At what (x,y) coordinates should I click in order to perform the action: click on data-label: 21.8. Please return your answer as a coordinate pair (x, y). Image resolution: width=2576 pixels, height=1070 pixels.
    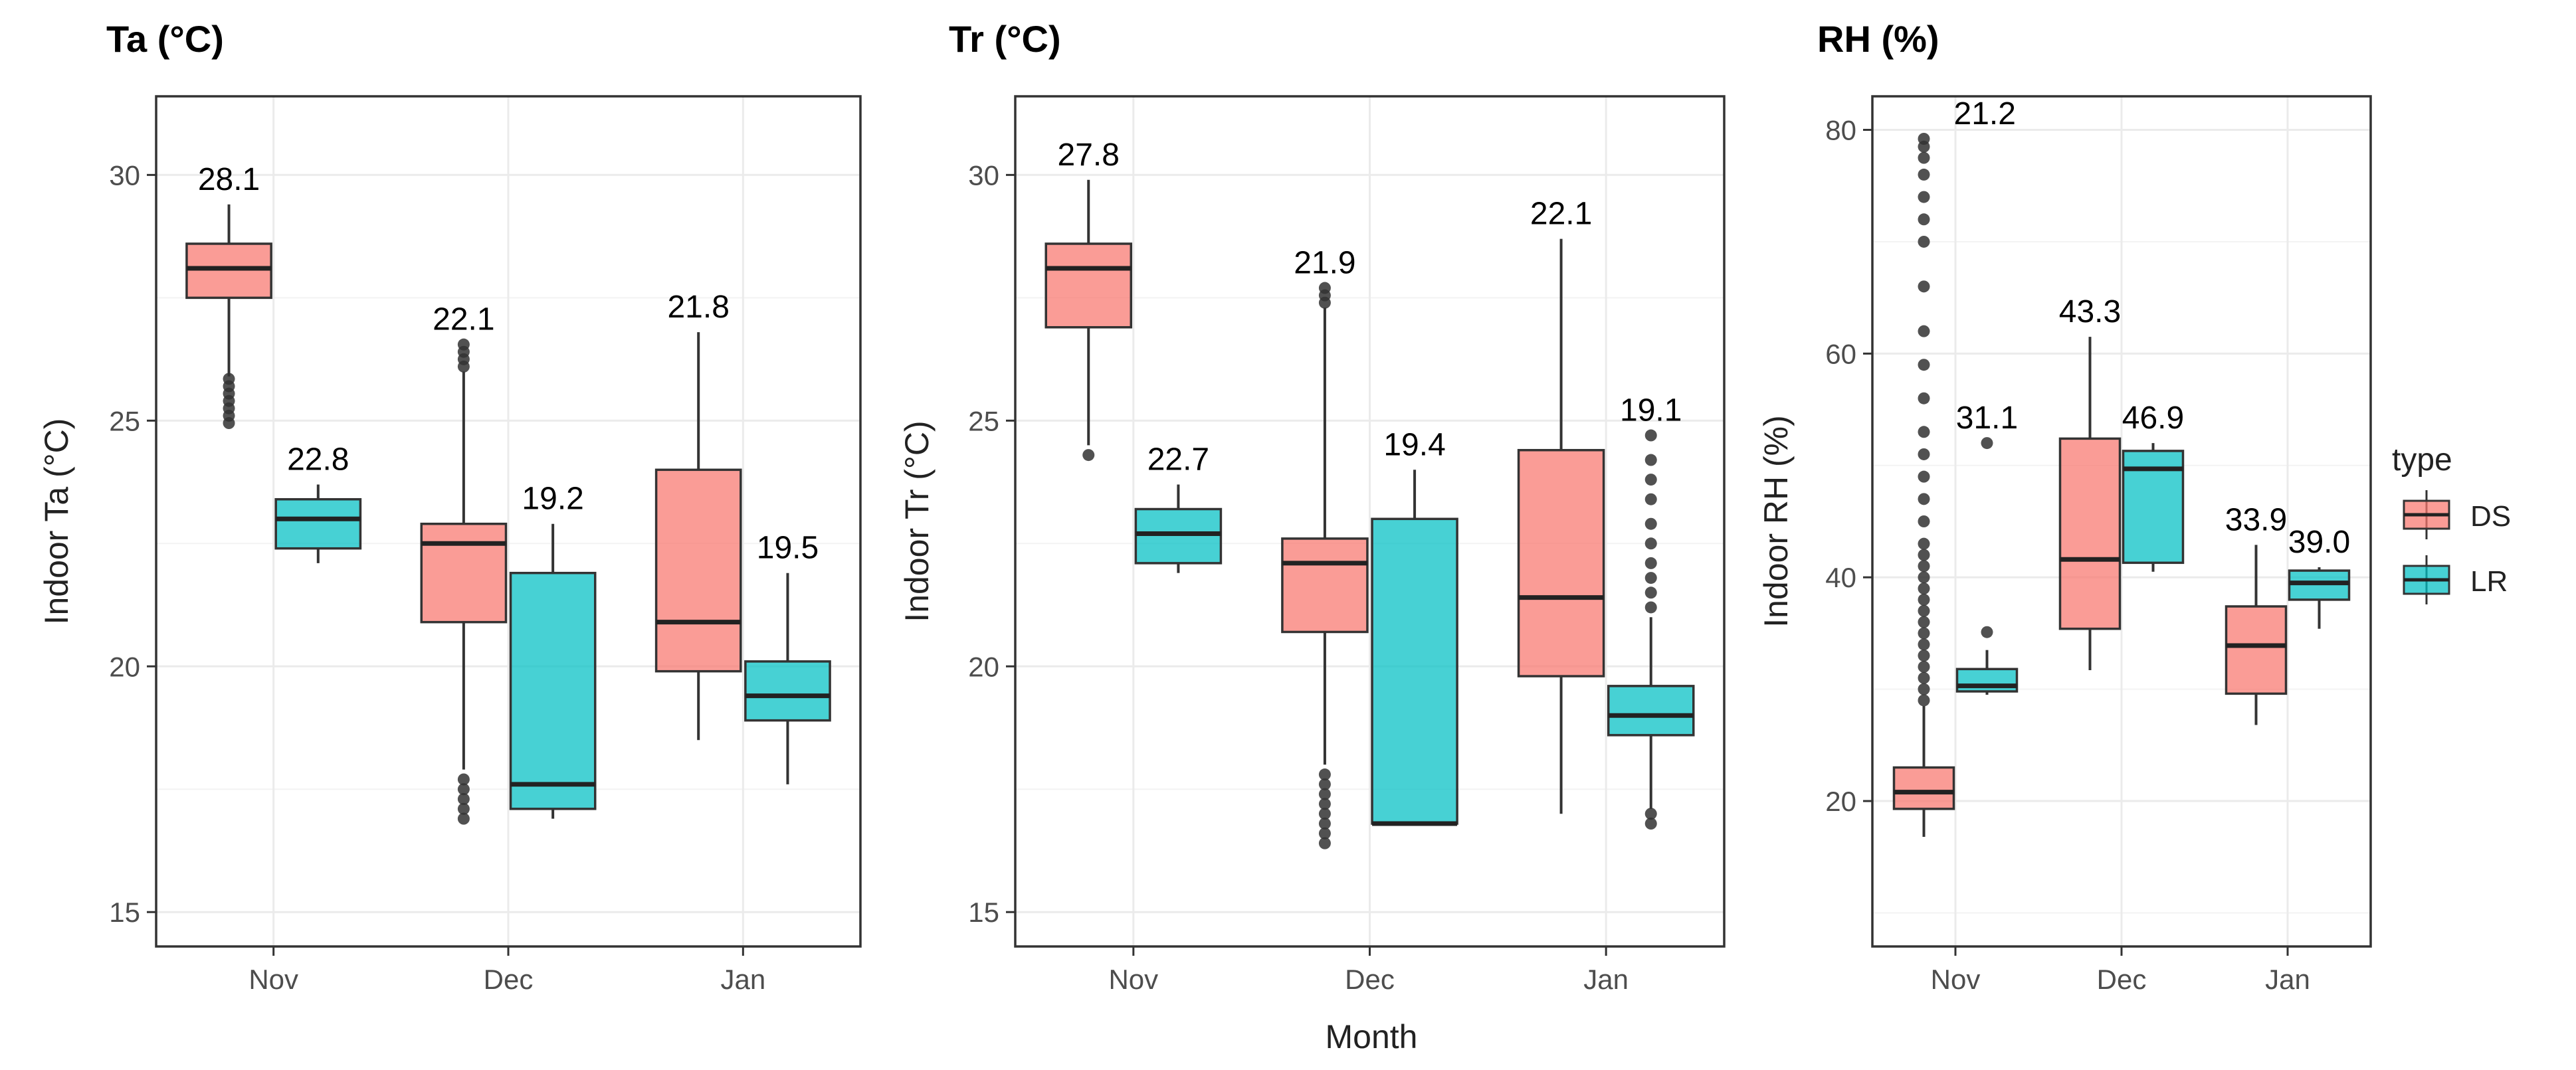
    Looking at the image, I should click on (698, 307).